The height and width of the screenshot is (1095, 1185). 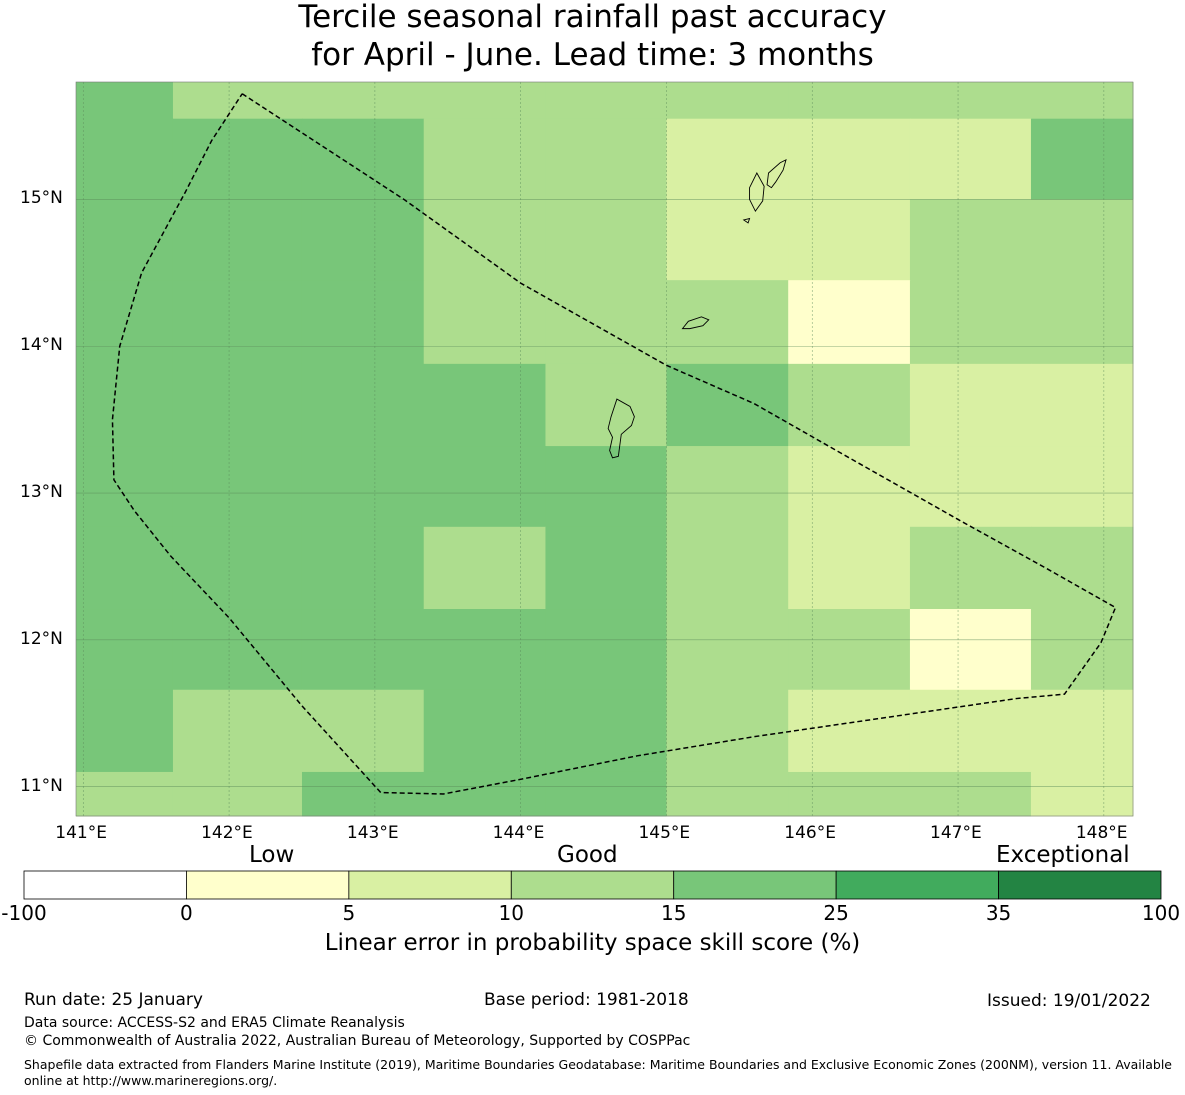 What do you see at coordinates (586, 1000) in the screenshot?
I see `base-period: Base period: 1981-2018` at bounding box center [586, 1000].